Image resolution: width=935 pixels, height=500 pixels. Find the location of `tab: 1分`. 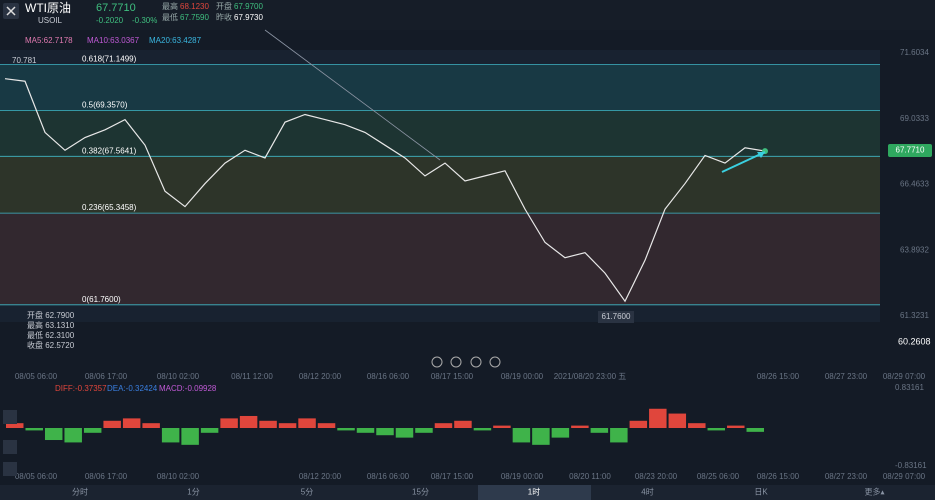

tab: 1分 is located at coordinates (193, 492).